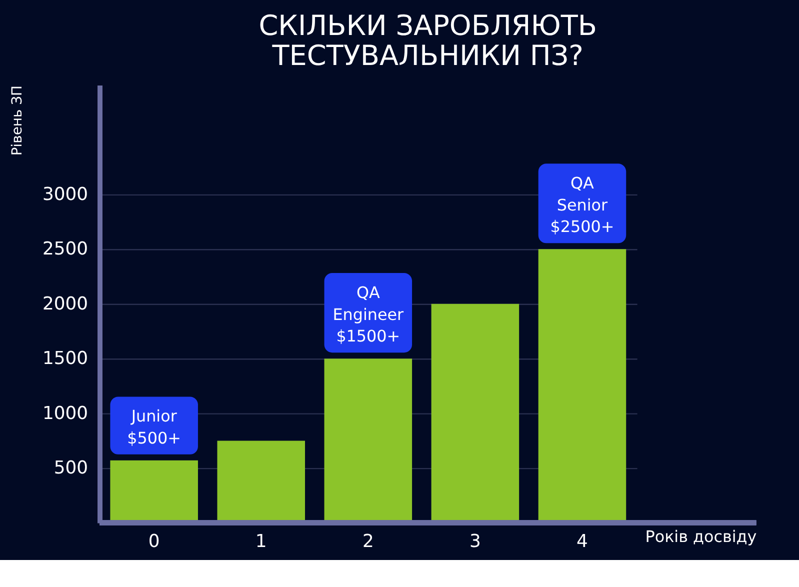 The height and width of the screenshot is (587, 799). I want to click on x-tick-label: 4, so click(582, 541).